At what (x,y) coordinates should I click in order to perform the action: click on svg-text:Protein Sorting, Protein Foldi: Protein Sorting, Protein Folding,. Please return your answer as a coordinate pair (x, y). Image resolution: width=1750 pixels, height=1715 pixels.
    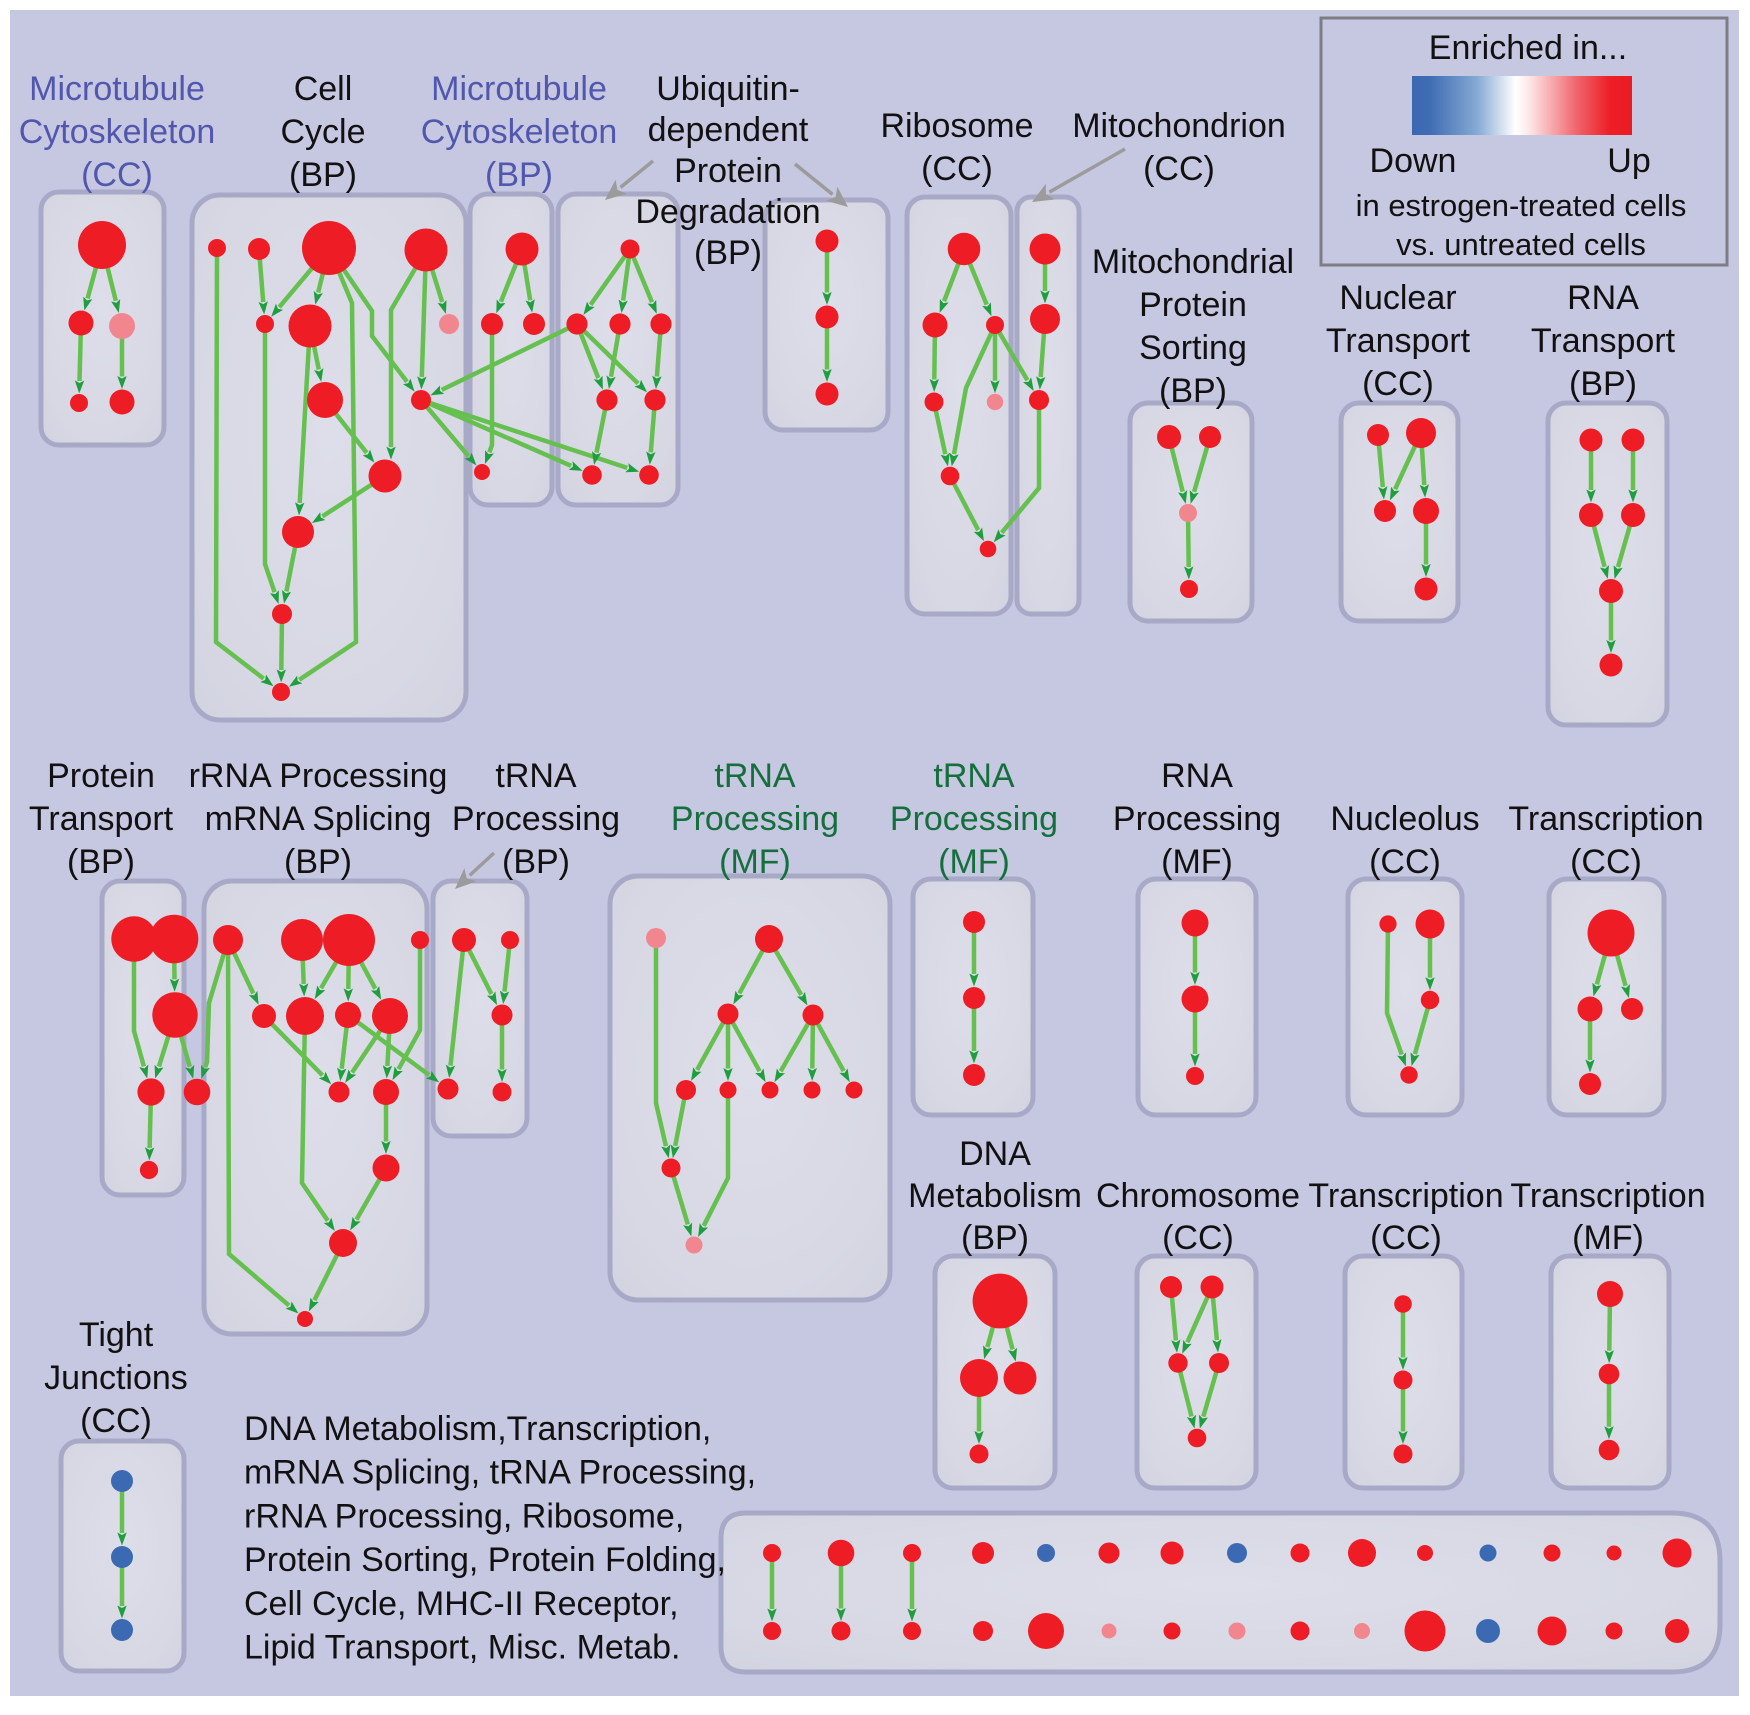
    Looking at the image, I should click on (485, 1560).